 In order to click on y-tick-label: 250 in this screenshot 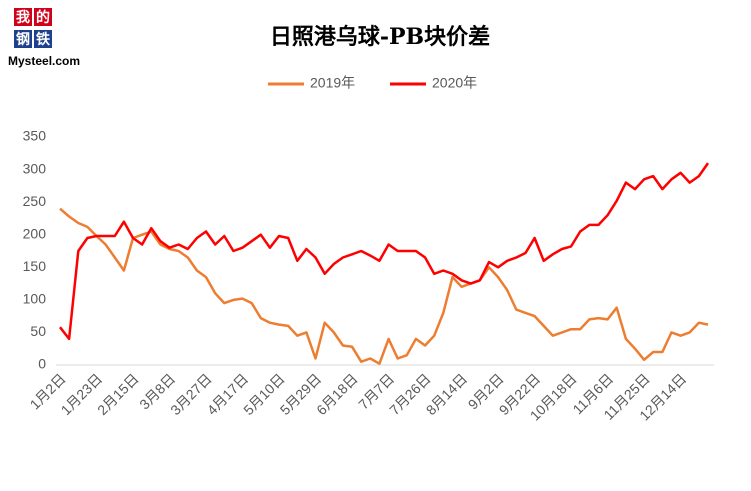, I will do `click(35, 201)`.